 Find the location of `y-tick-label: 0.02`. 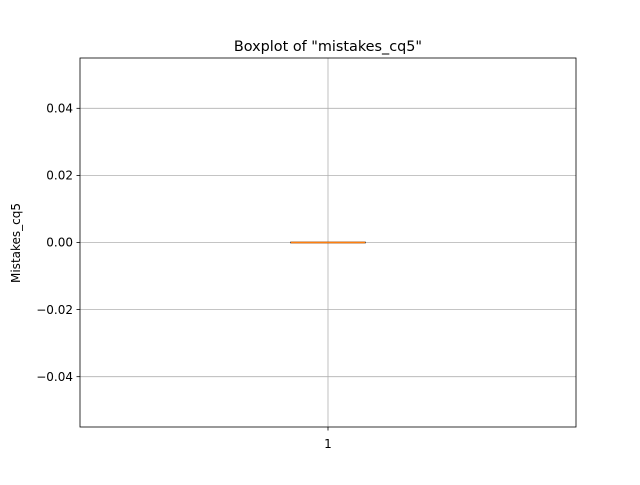

y-tick-label: 0.02 is located at coordinates (59, 176).